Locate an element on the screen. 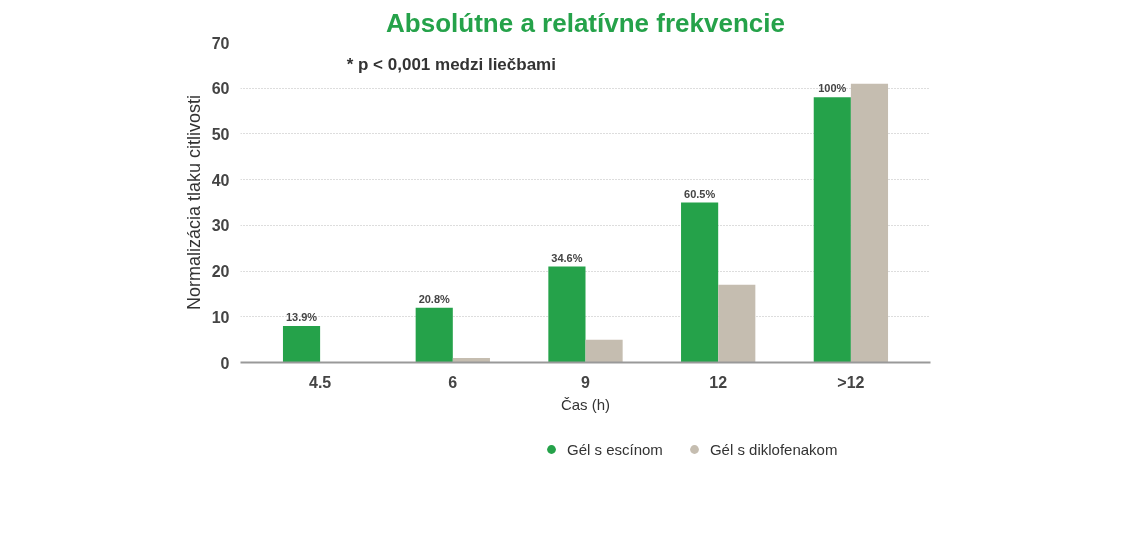 This screenshot has height=549, width=1133. annotation: * p < 0,001 medzi liečbami is located at coordinates (451, 65).